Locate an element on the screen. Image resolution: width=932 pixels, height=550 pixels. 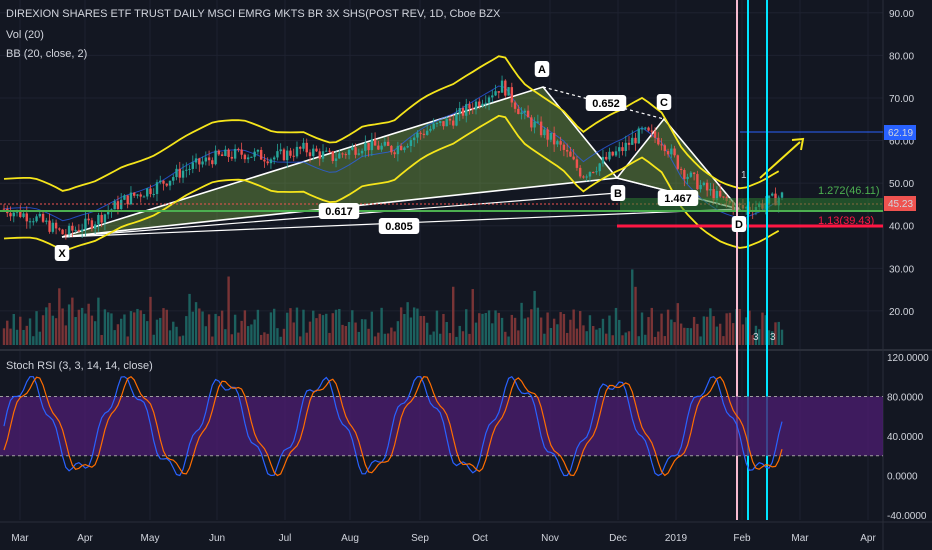
ratio-label: 0.652 is located at coordinates (606, 104).